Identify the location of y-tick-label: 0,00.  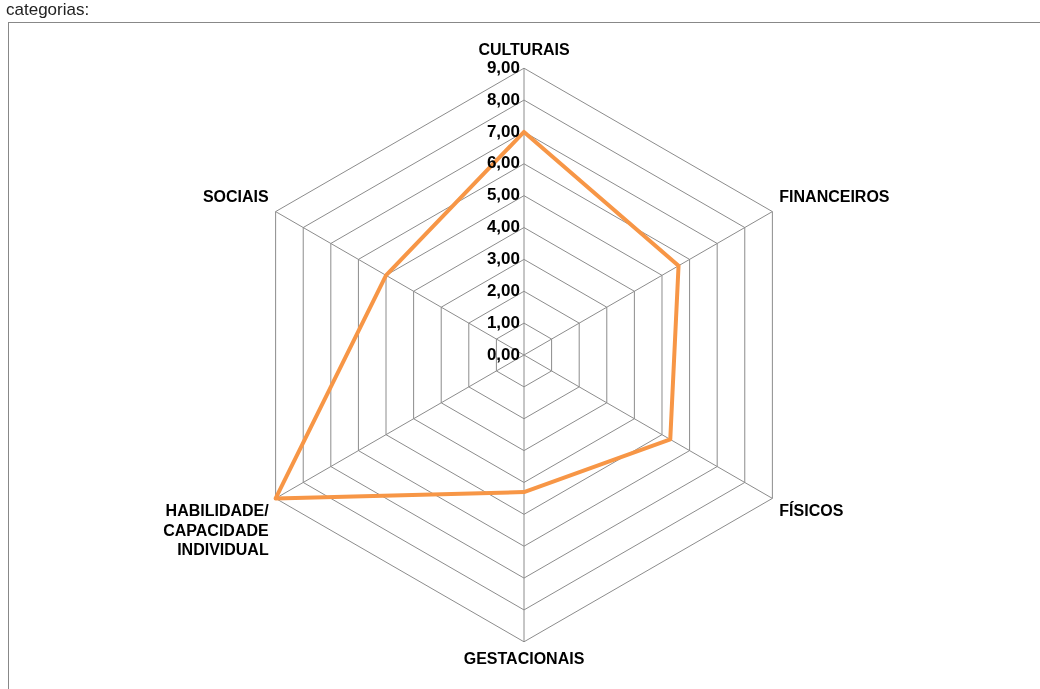
(503, 354).